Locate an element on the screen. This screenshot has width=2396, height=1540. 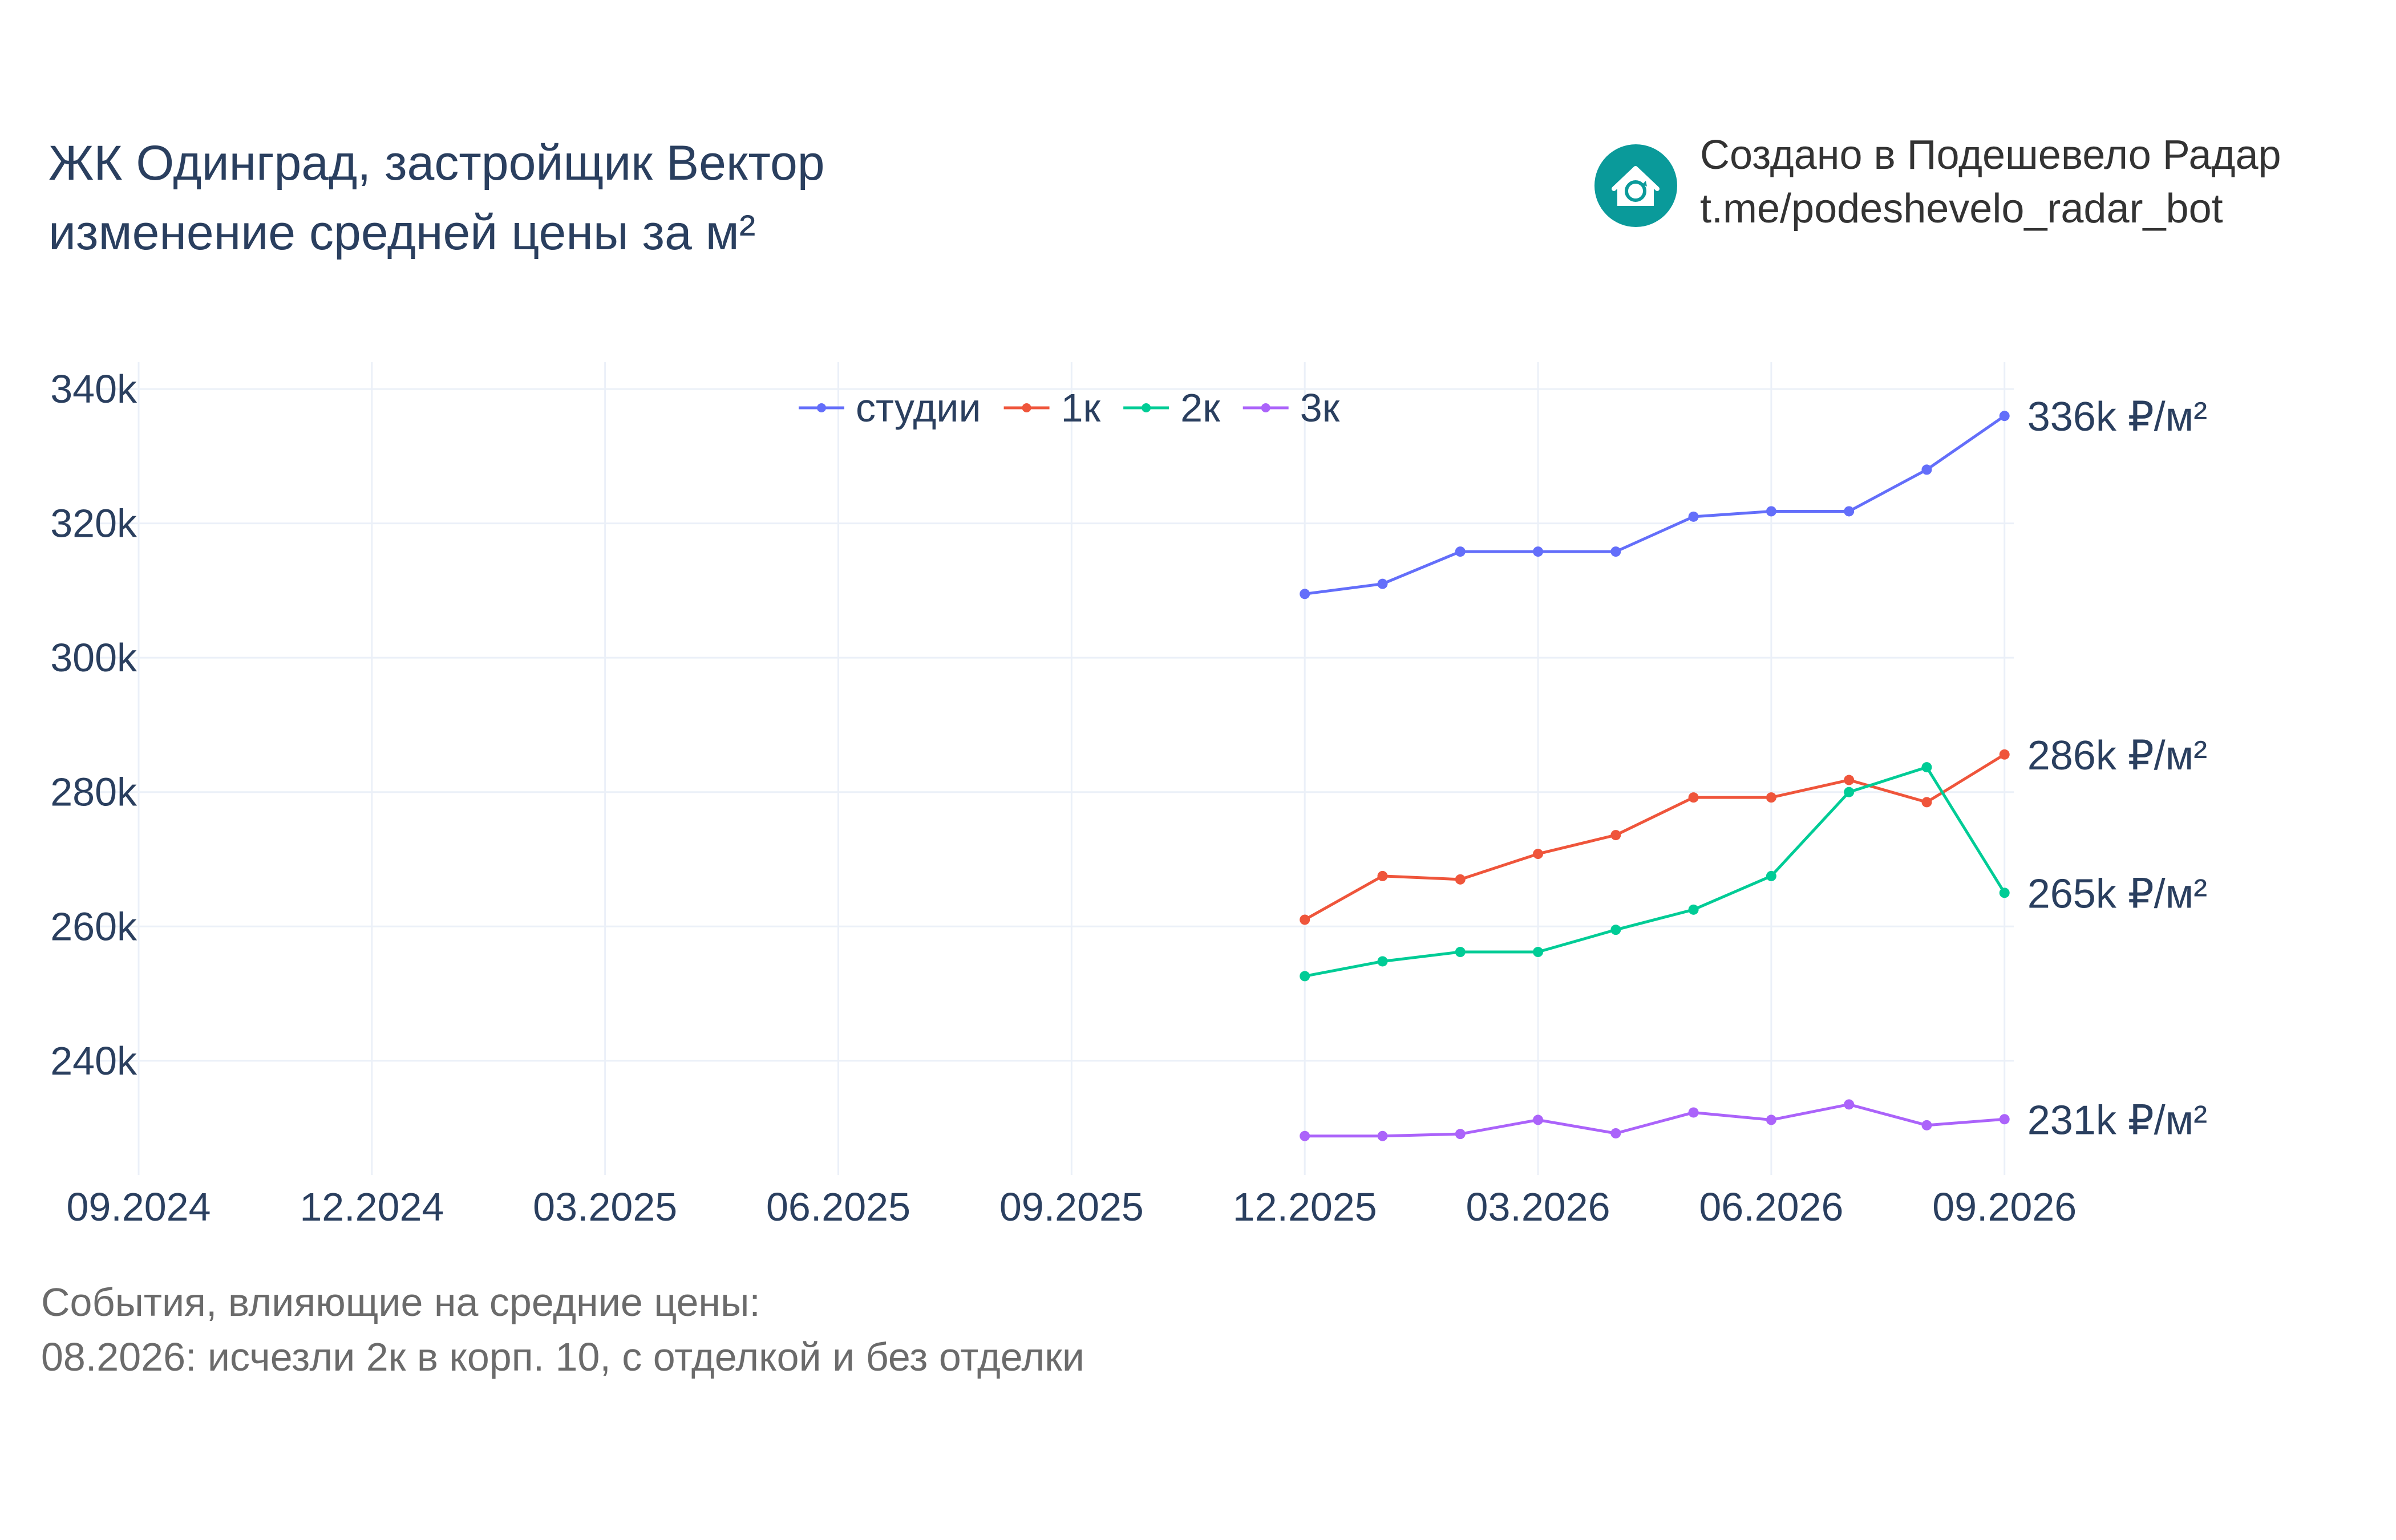
legend-item: 3к is located at coordinates (1291, 408).